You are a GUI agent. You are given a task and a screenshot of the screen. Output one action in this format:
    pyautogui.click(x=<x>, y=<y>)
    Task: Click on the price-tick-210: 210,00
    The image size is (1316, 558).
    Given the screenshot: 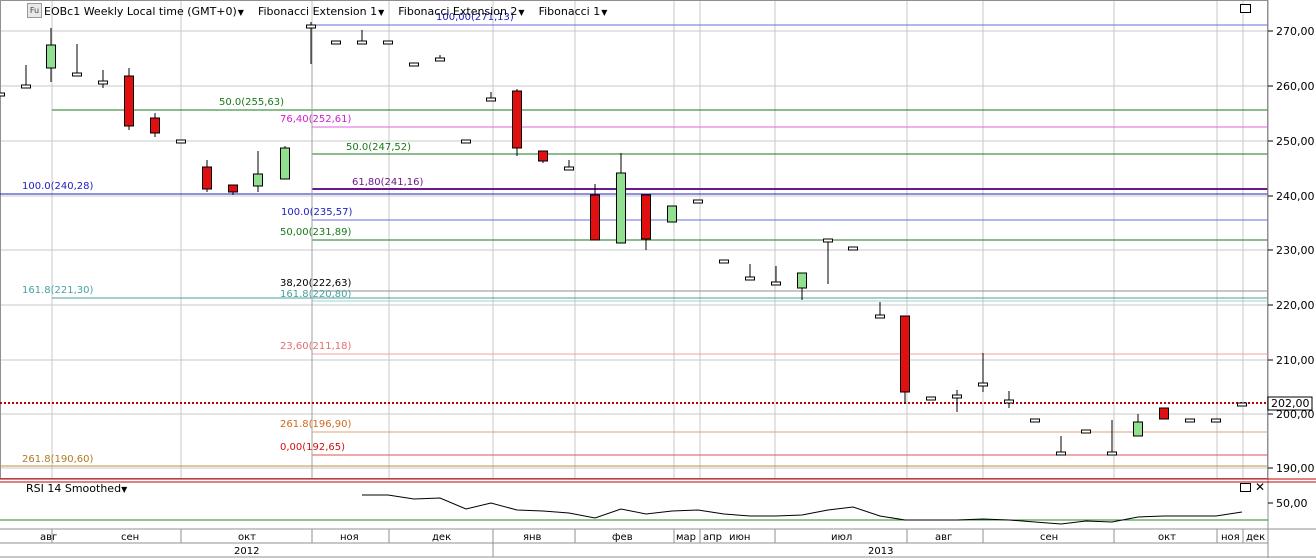 What is the action you would take?
    pyautogui.click(x=1295, y=360)
    